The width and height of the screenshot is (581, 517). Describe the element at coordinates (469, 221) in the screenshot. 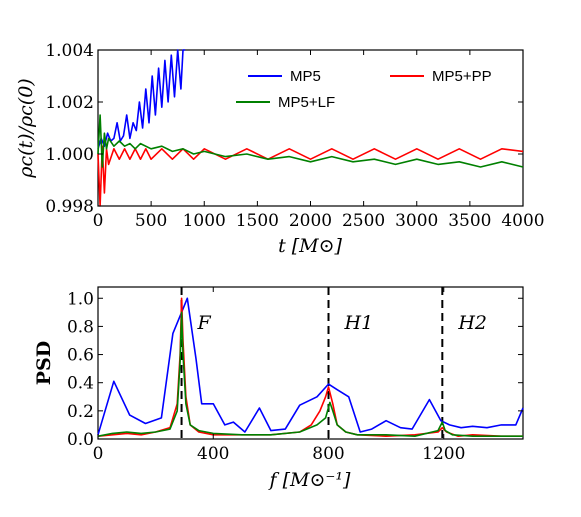

I see `top-x-tick-label: 3500` at that location.